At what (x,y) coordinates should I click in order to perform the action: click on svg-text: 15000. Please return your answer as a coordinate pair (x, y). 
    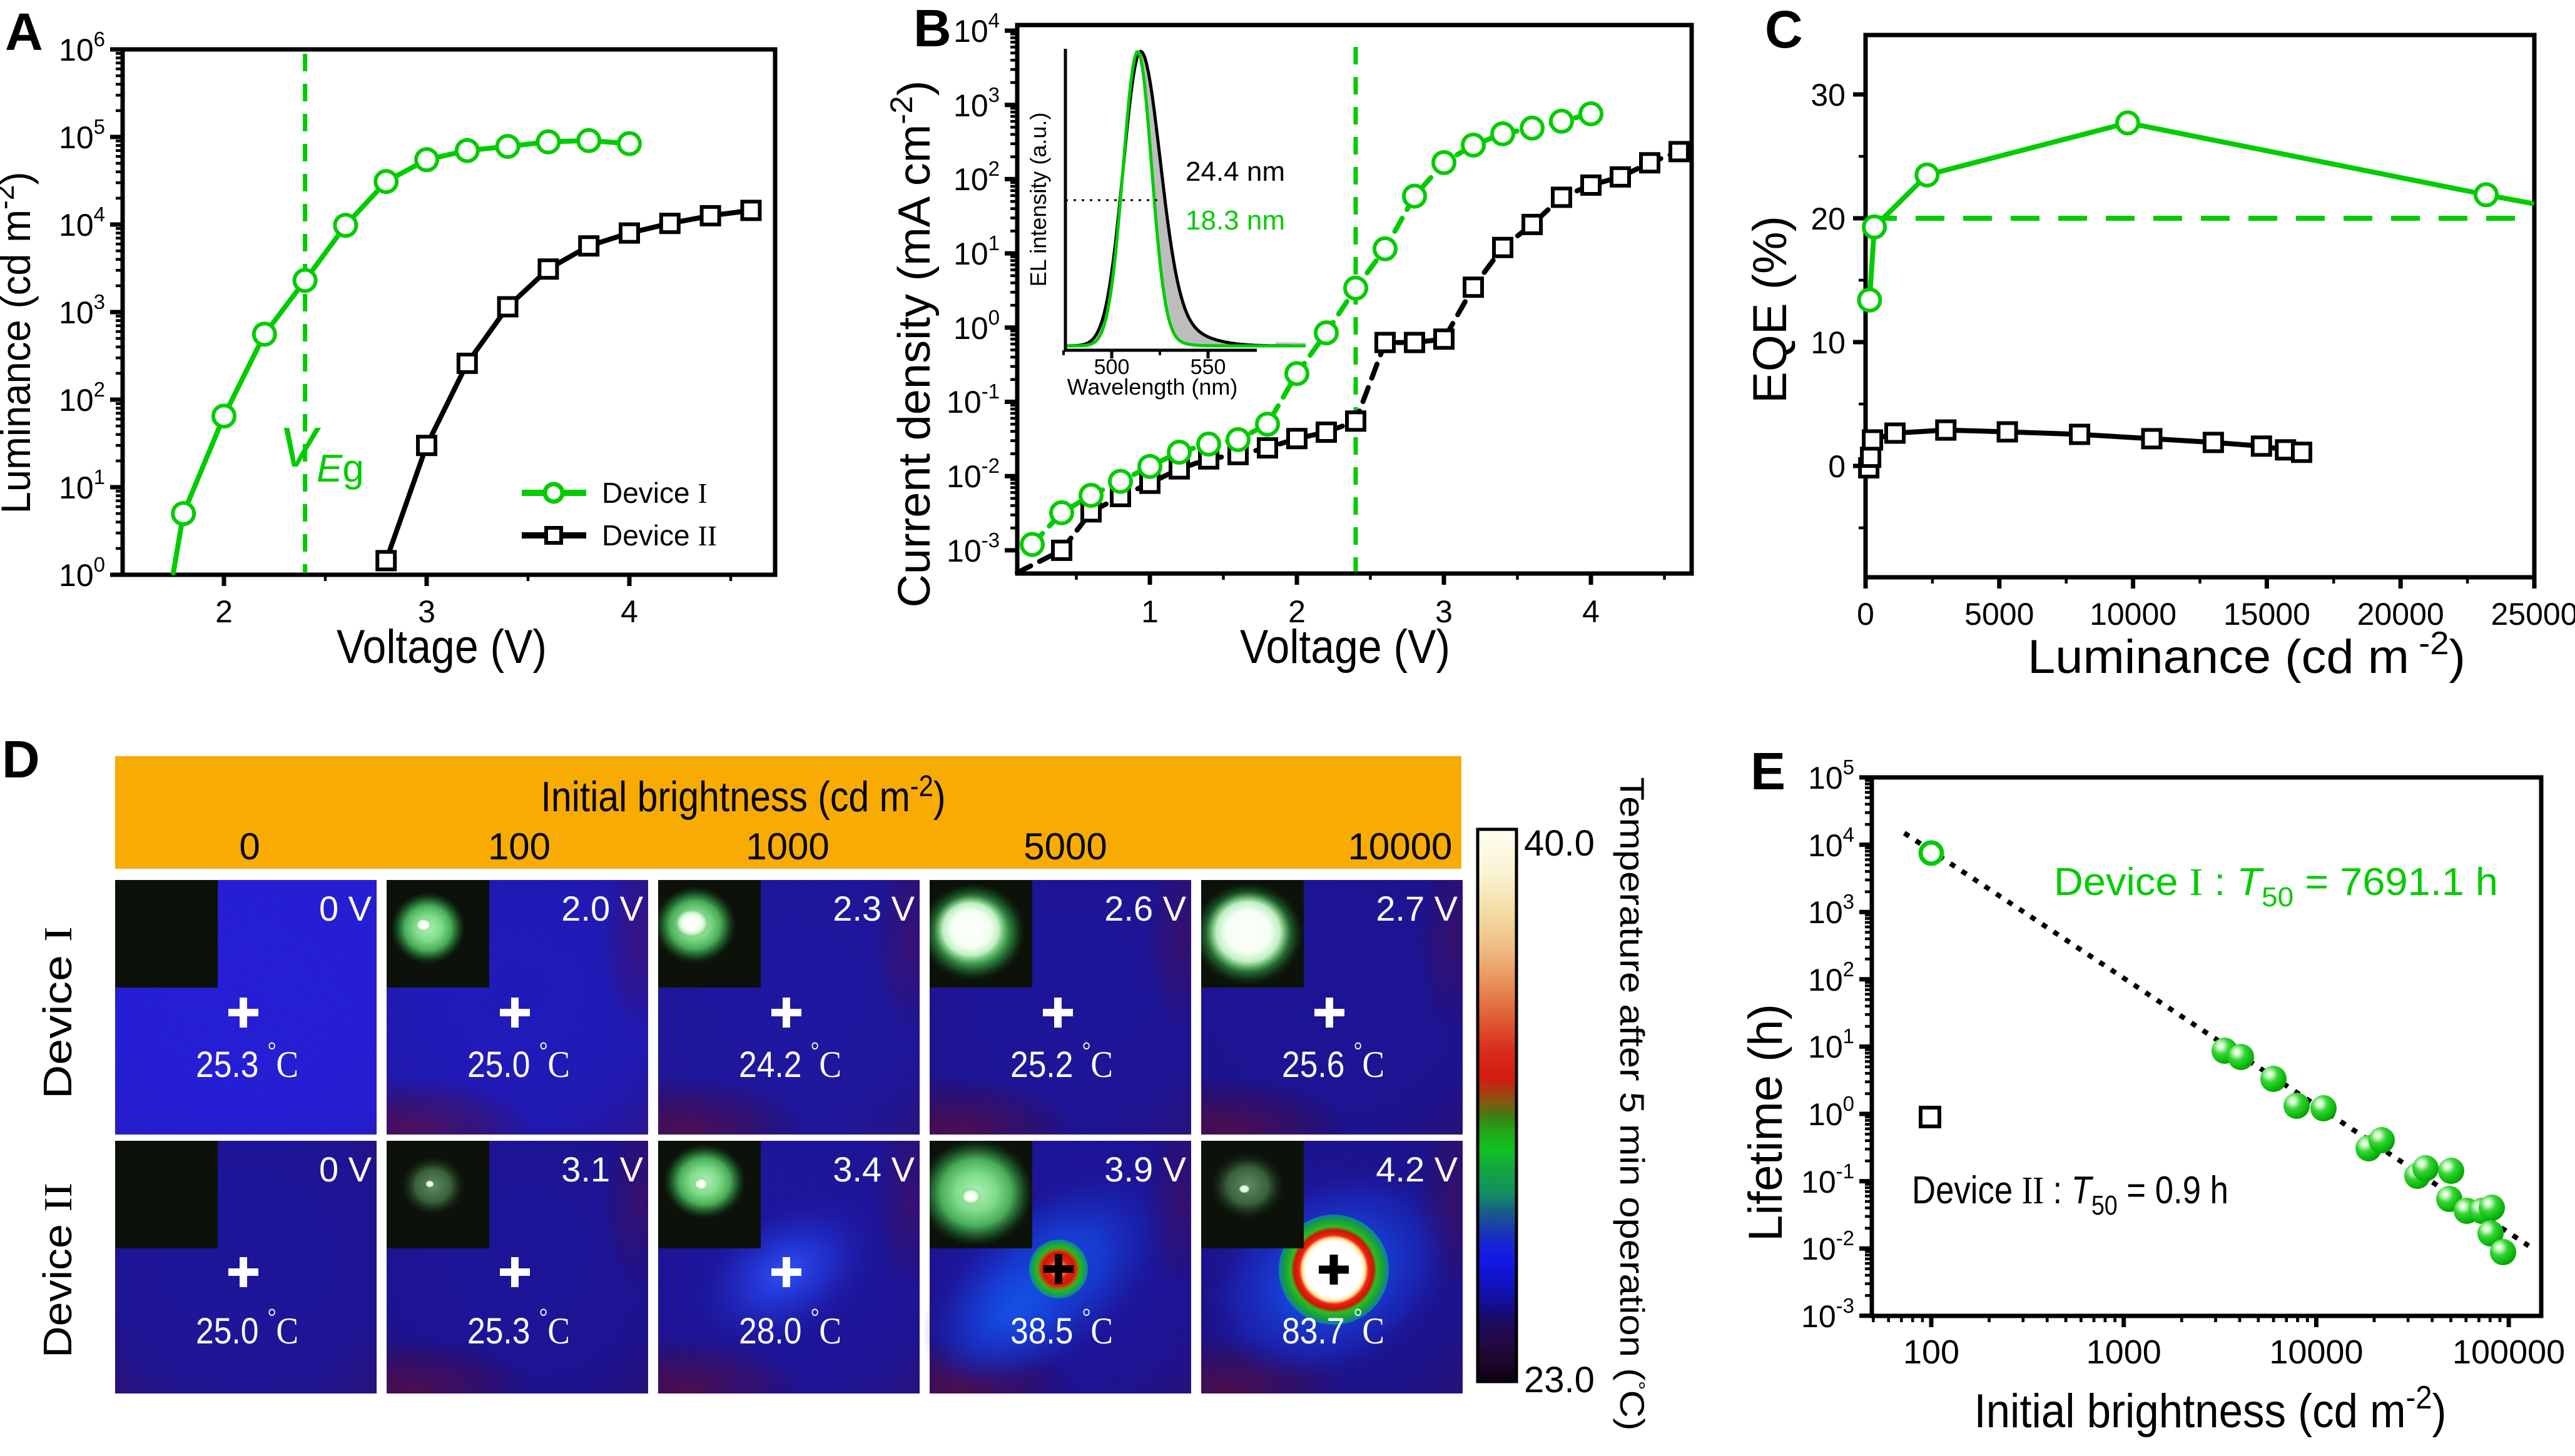
    Looking at the image, I should click on (2266, 615).